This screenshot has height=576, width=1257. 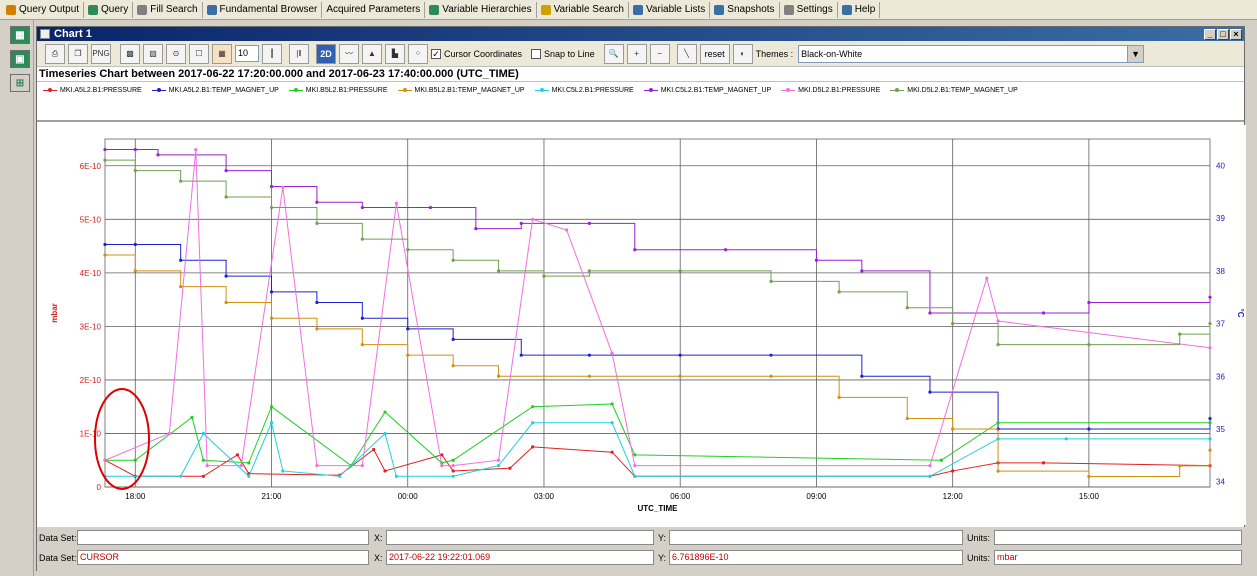 What do you see at coordinates (20, 83) in the screenshot?
I see `grid-view-icon: ⊞` at bounding box center [20, 83].